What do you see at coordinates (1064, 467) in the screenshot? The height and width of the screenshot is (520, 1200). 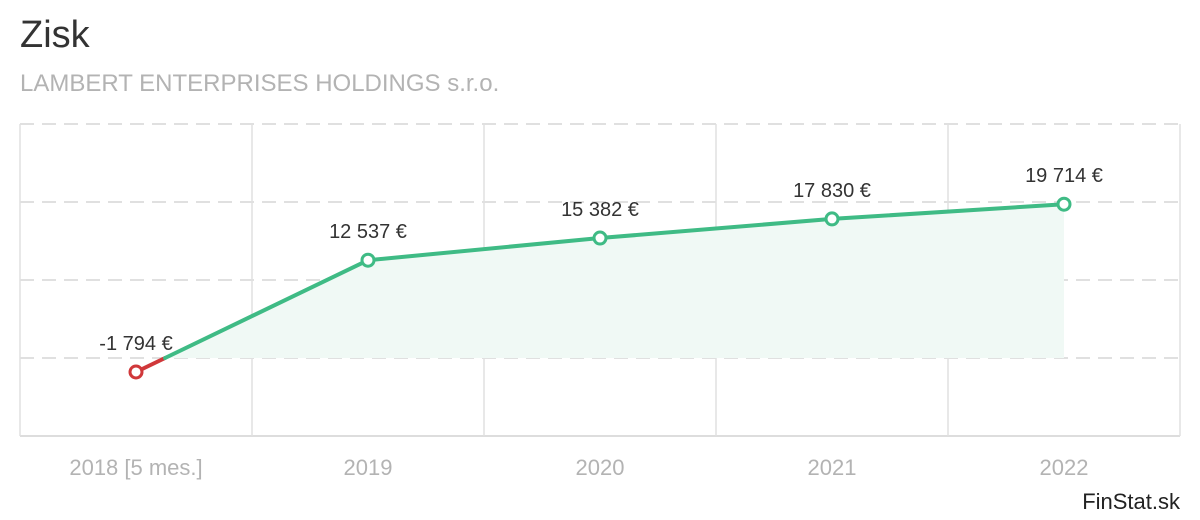 I see `x-tick-label: 2022` at bounding box center [1064, 467].